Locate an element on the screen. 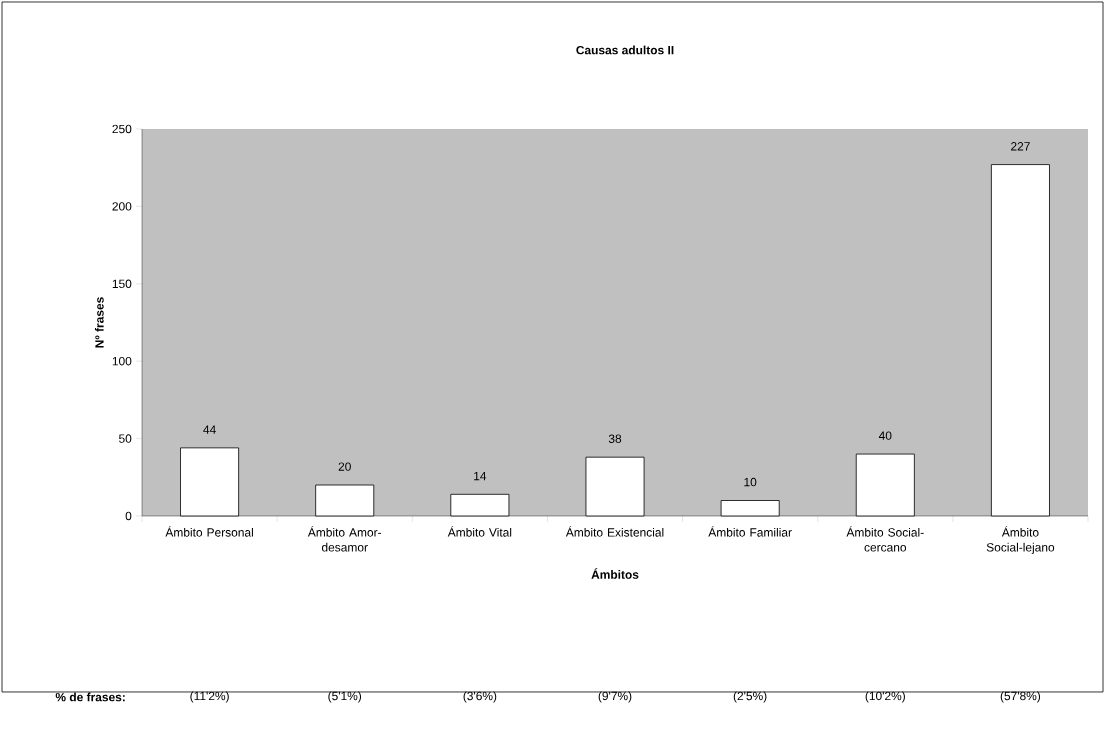  y-tick-label: 250 is located at coordinates (122, 129).